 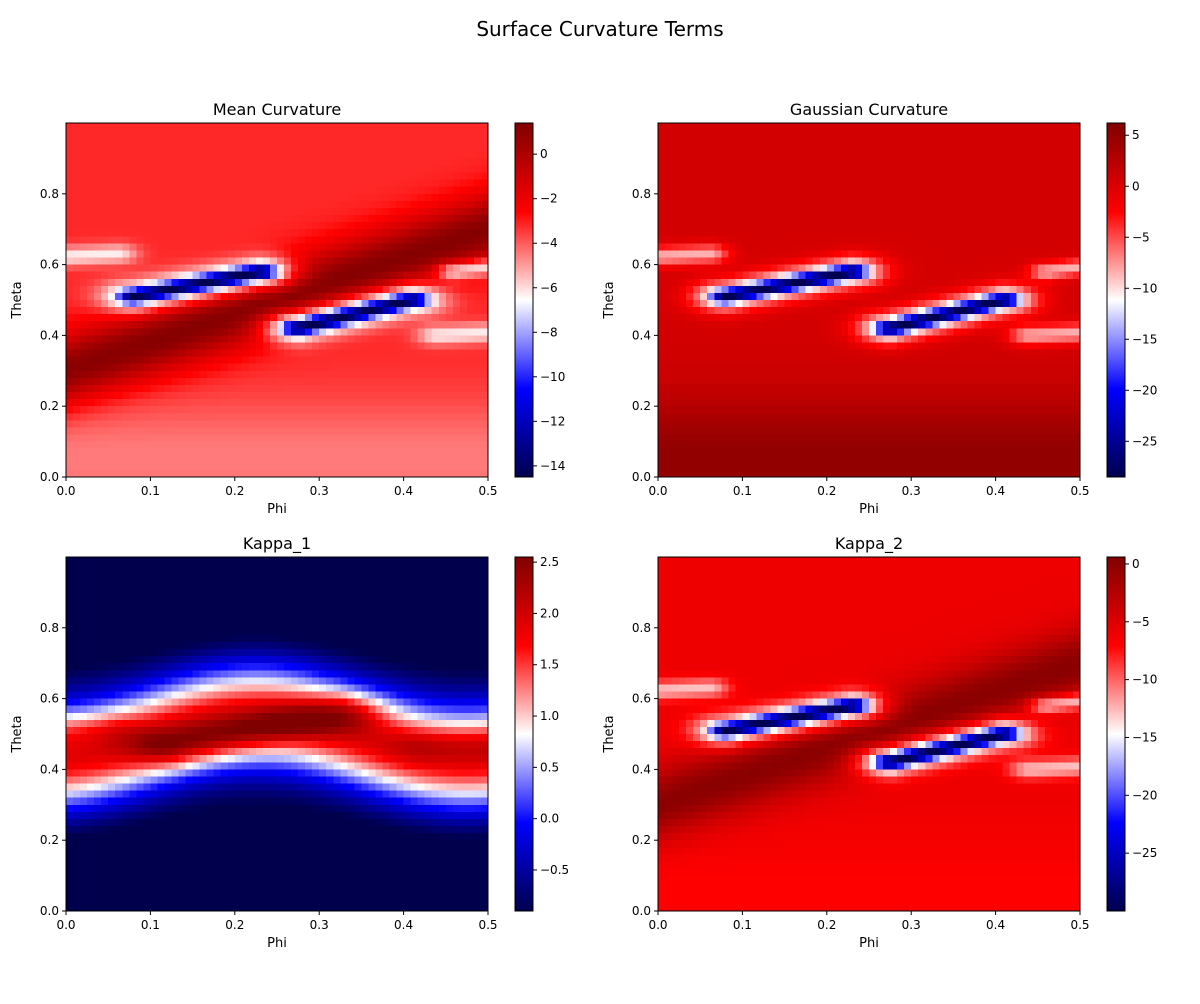 I want to click on colorbar-tick-label: 1.0, so click(x=549, y=716).